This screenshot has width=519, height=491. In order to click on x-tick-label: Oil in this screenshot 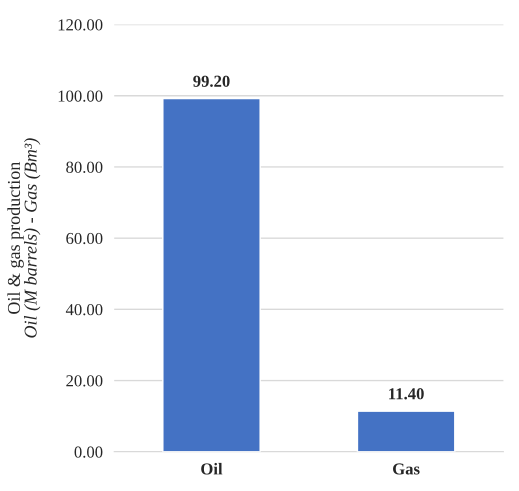, I will do `click(211, 468)`.